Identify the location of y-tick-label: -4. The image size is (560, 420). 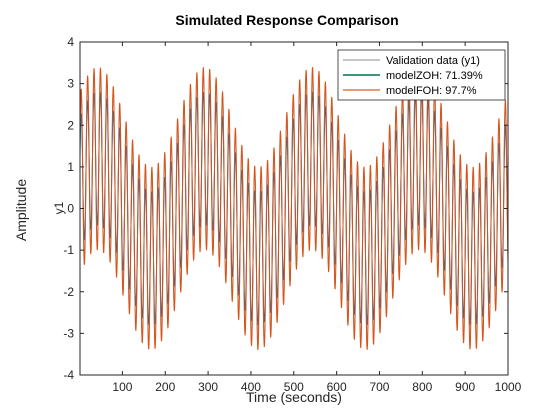
(68, 375).